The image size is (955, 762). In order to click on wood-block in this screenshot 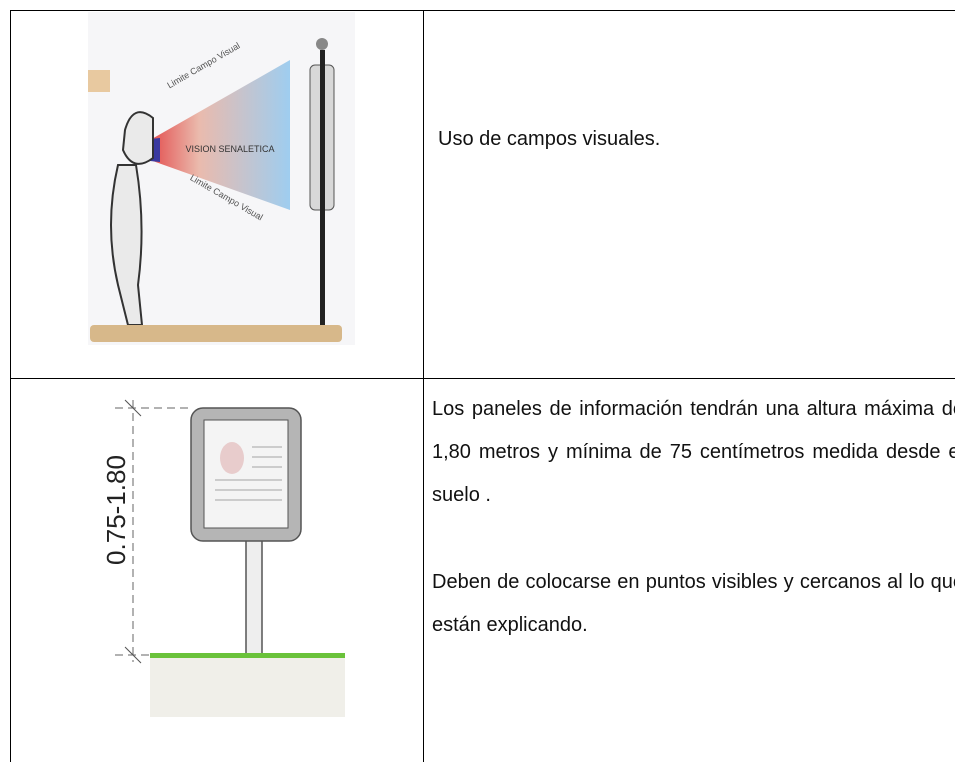, I will do `click(99, 81)`.